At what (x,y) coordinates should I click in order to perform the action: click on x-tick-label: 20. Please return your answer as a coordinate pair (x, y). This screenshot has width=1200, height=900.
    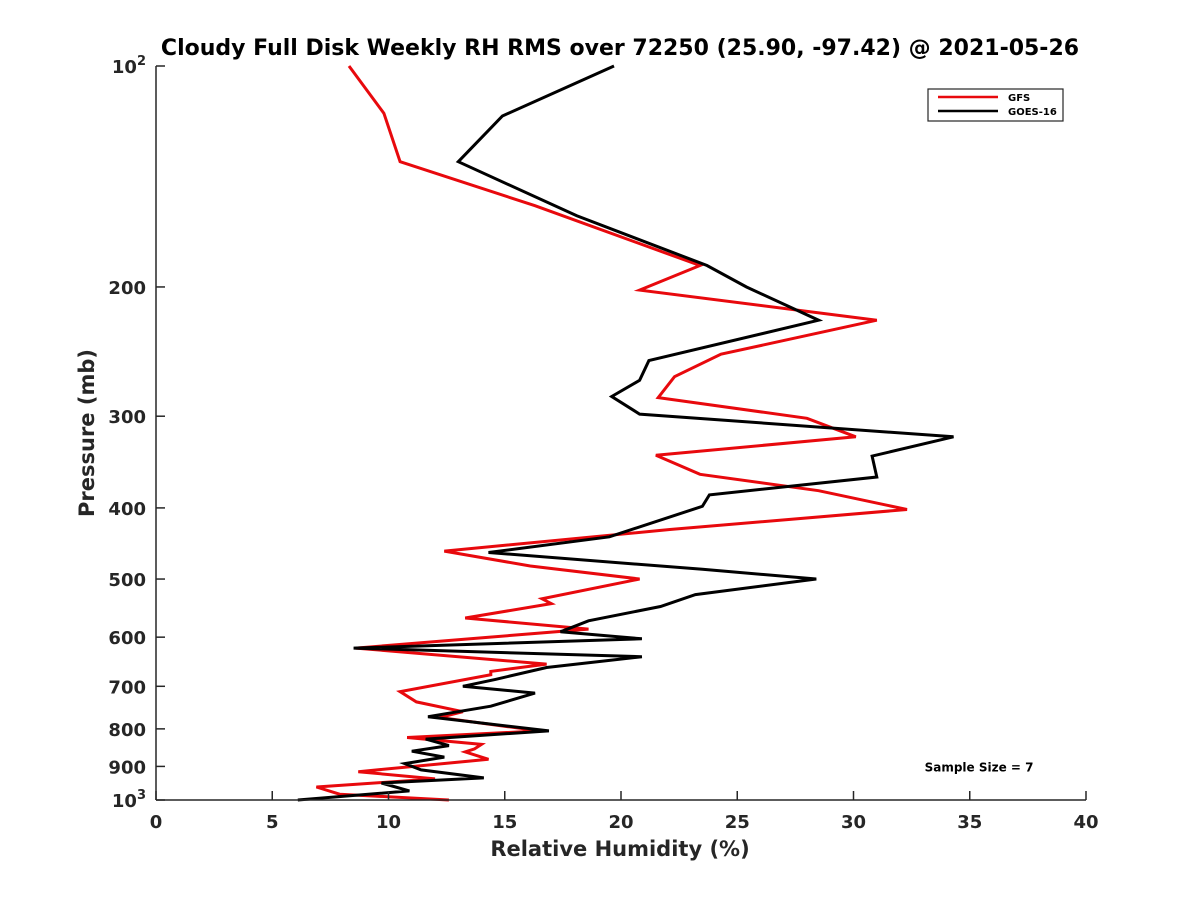
    Looking at the image, I should click on (620, 822).